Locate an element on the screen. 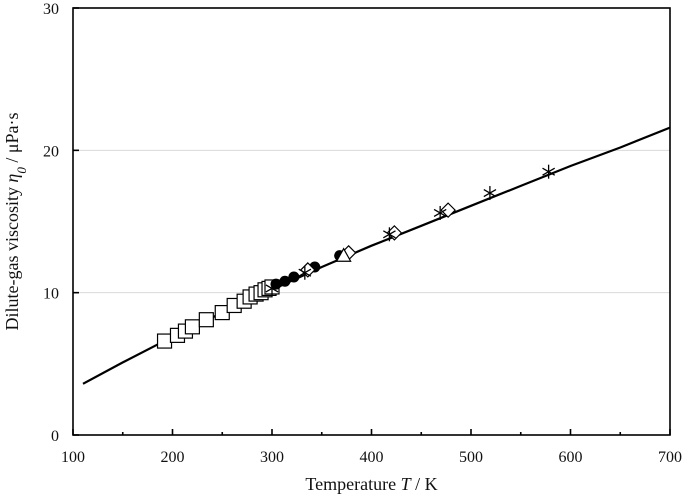  diamond-marker is located at coordinates (448, 210).